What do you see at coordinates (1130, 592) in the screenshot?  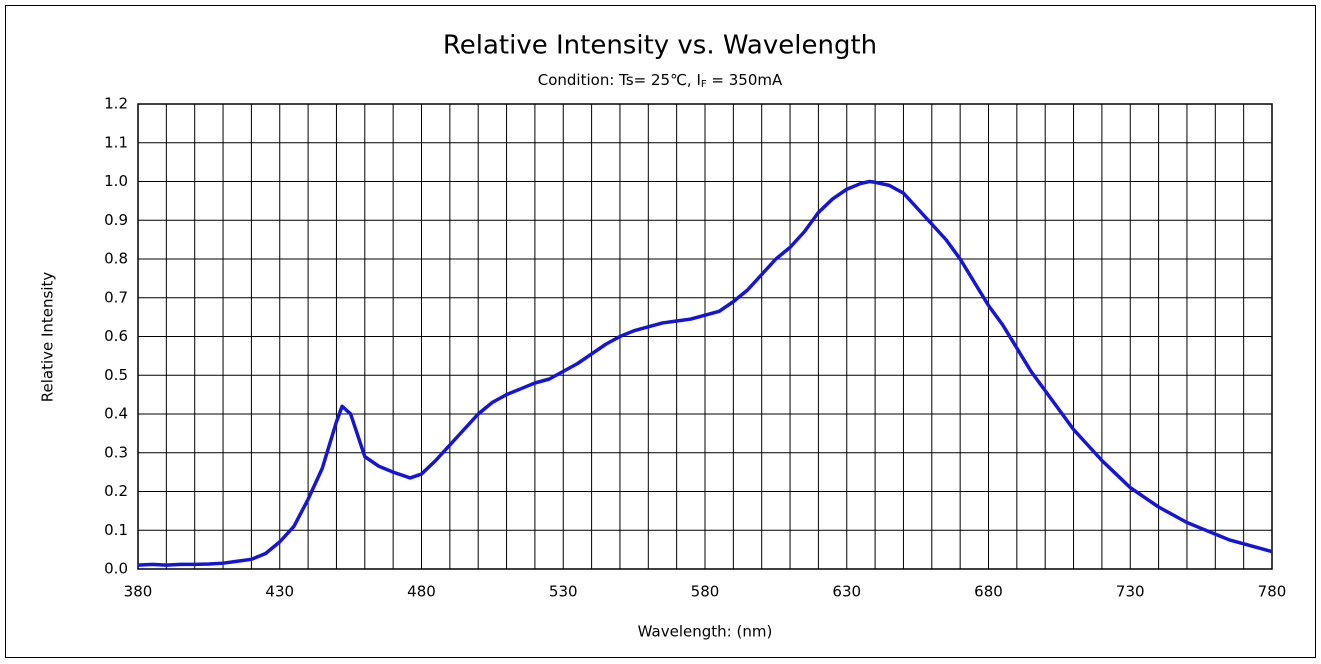 I see `x-tick-label: 730` at bounding box center [1130, 592].